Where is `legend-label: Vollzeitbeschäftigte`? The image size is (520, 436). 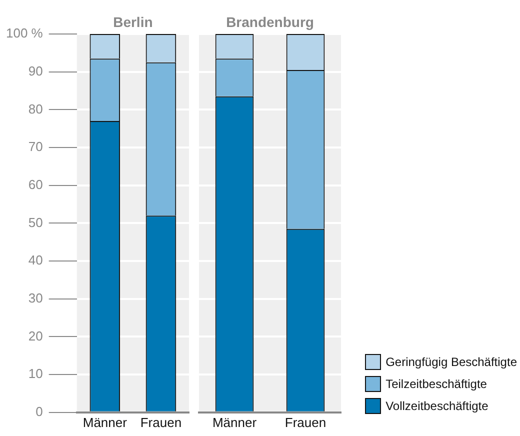
legend-label: Vollzeitbeschäftigte is located at coordinates (437, 406).